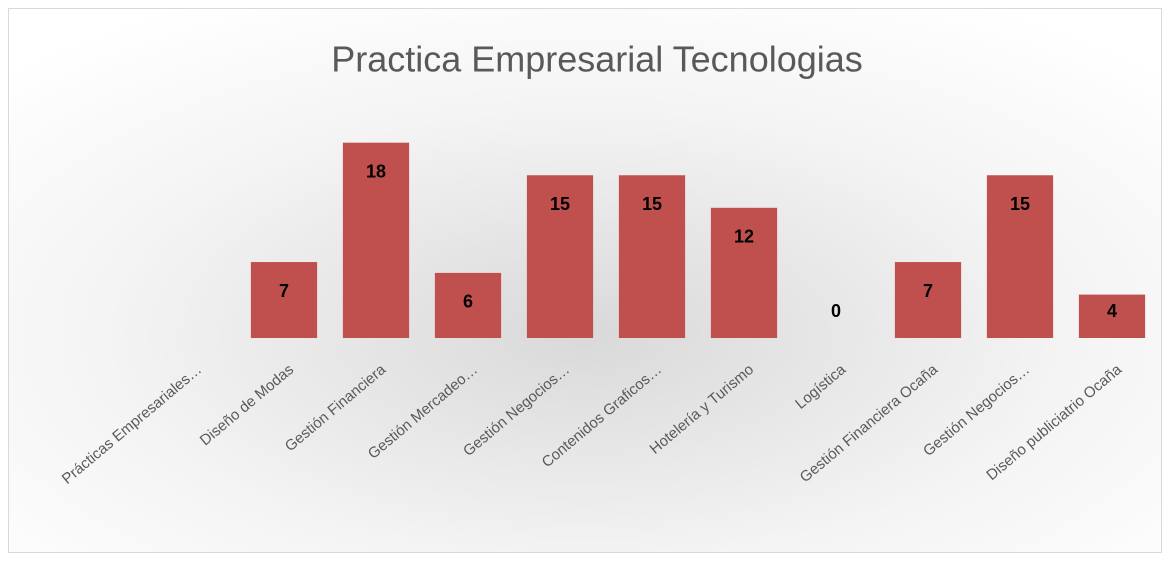 The image size is (1170, 561). What do you see at coordinates (1112, 311) in the screenshot?
I see `data-label: 4` at bounding box center [1112, 311].